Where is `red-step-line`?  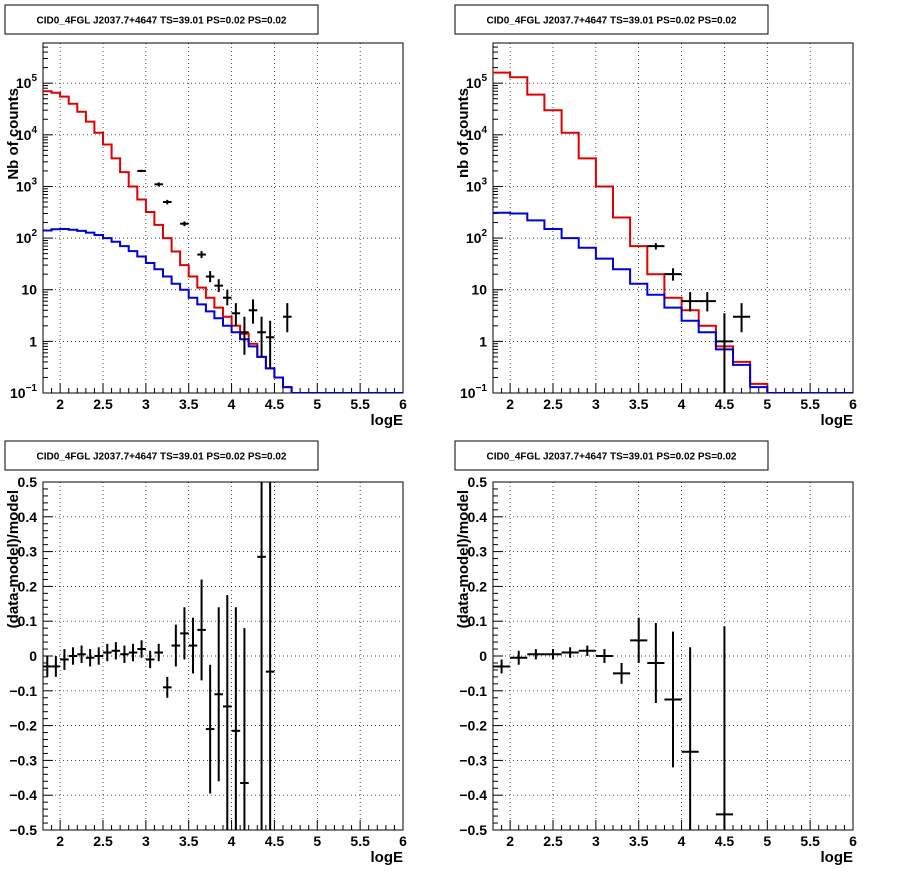
red-step-line is located at coordinates (223, 241).